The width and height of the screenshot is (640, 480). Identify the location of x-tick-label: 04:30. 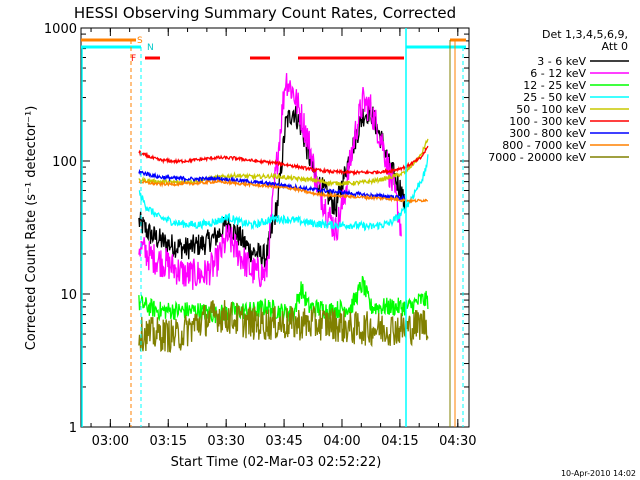
(457, 441).